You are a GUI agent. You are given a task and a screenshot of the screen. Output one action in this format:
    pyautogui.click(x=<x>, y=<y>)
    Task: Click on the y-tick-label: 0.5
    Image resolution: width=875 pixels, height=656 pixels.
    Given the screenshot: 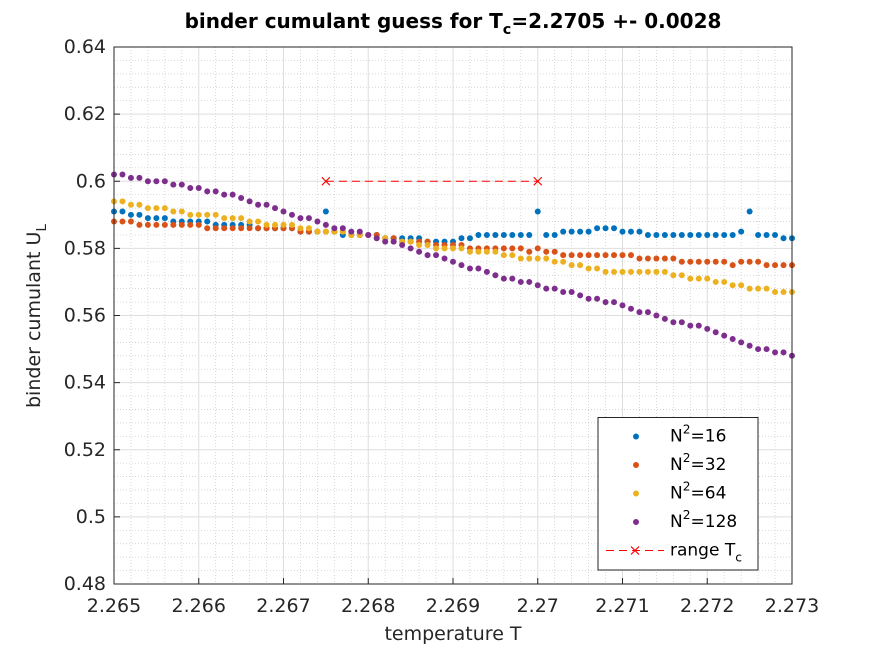 What is the action you would take?
    pyautogui.click(x=91, y=516)
    